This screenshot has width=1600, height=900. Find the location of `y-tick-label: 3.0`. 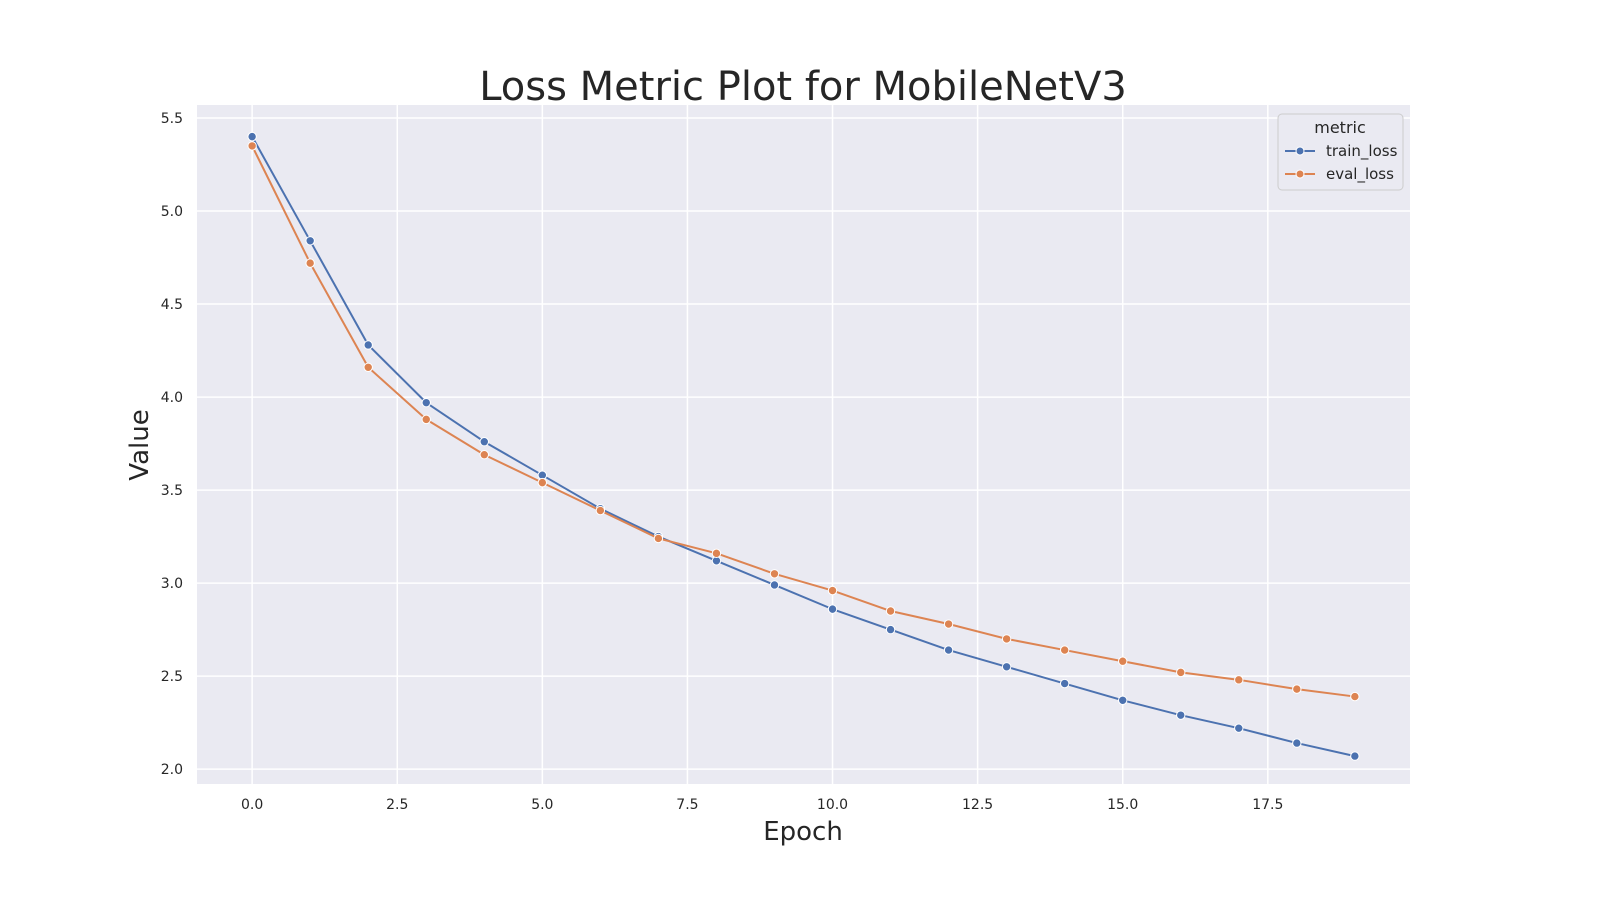

y-tick-label: 3.0 is located at coordinates (172, 584).